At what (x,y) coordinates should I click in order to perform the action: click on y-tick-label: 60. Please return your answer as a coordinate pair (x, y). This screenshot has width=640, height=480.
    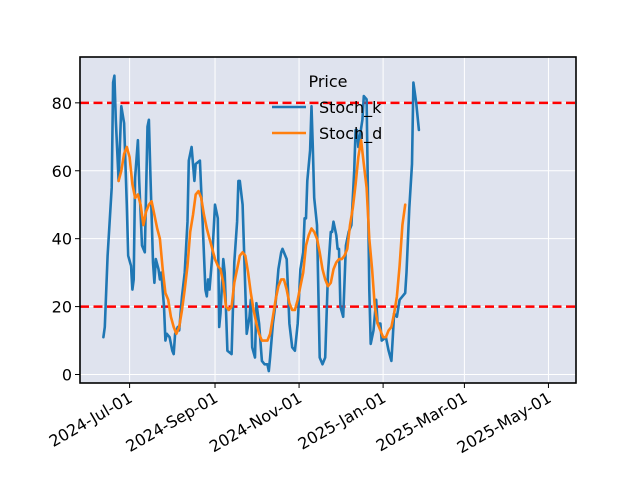
    Looking at the image, I should click on (62, 171).